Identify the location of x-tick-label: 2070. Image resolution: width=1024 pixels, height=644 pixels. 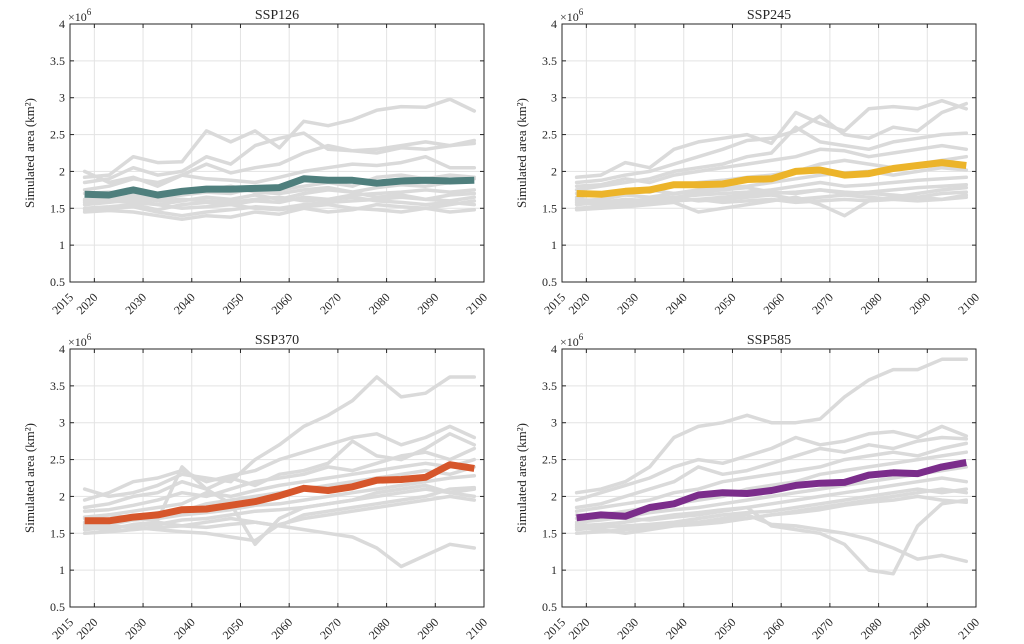
(330, 628).